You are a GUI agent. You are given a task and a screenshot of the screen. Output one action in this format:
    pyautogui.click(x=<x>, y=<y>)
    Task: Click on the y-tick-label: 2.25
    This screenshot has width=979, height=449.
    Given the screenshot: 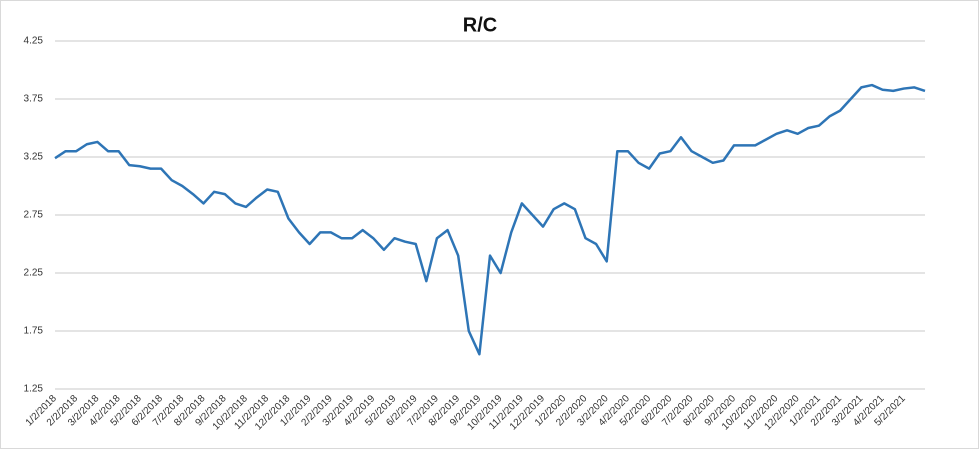 What is the action you would take?
    pyautogui.click(x=34, y=273)
    